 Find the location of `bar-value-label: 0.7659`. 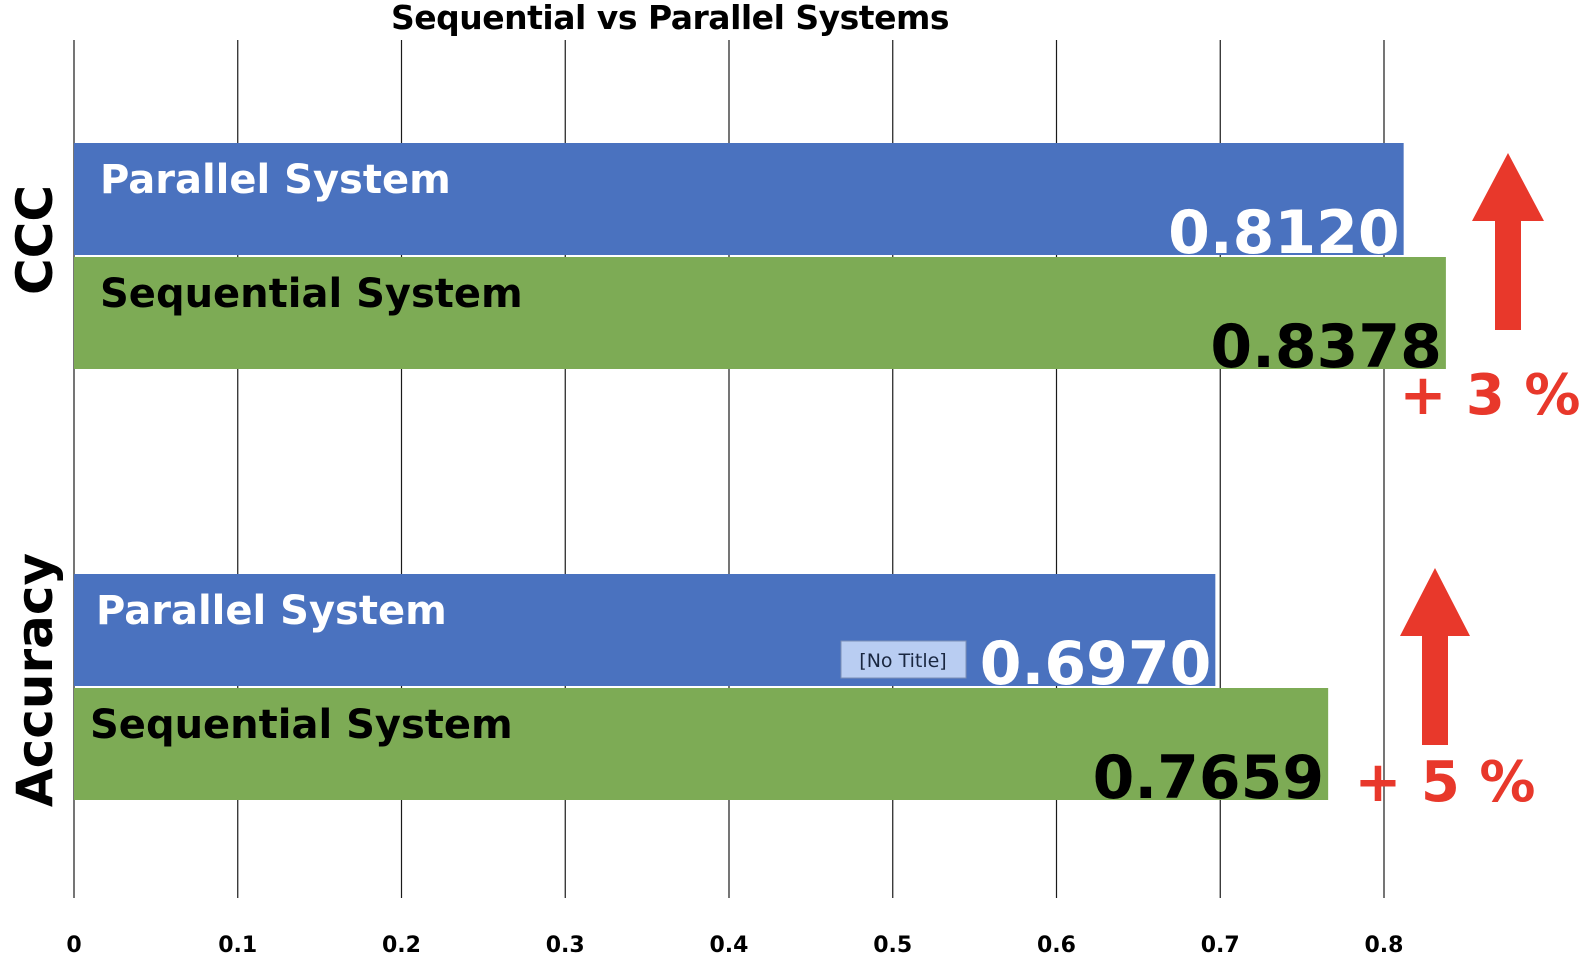

bar-value-label: 0.7659 is located at coordinates (1209, 778).